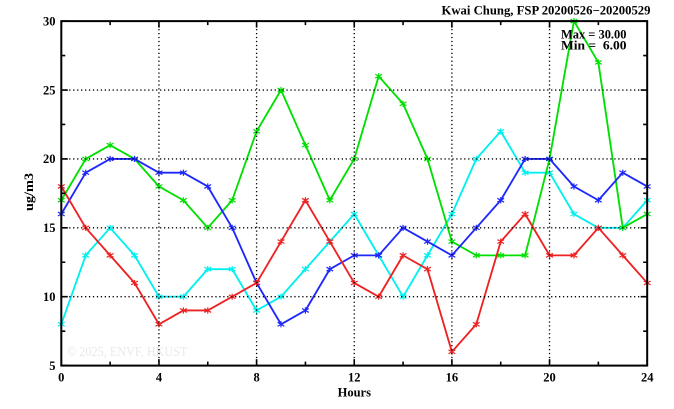 This screenshot has width=674, height=409. Describe the element at coordinates (127, 351) in the screenshot. I see `svg-text: © 2025, ENVF, HKUST` at that location.